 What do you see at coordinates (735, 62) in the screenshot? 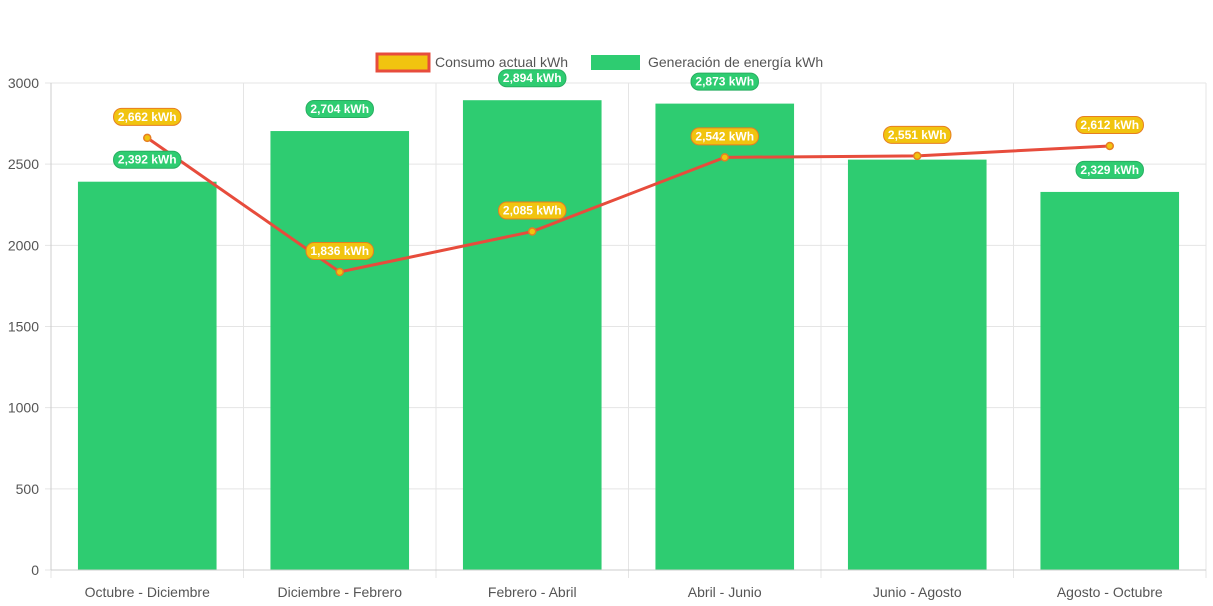
I see `legend-label-generacion: Generación de energía kWh` at bounding box center [735, 62].